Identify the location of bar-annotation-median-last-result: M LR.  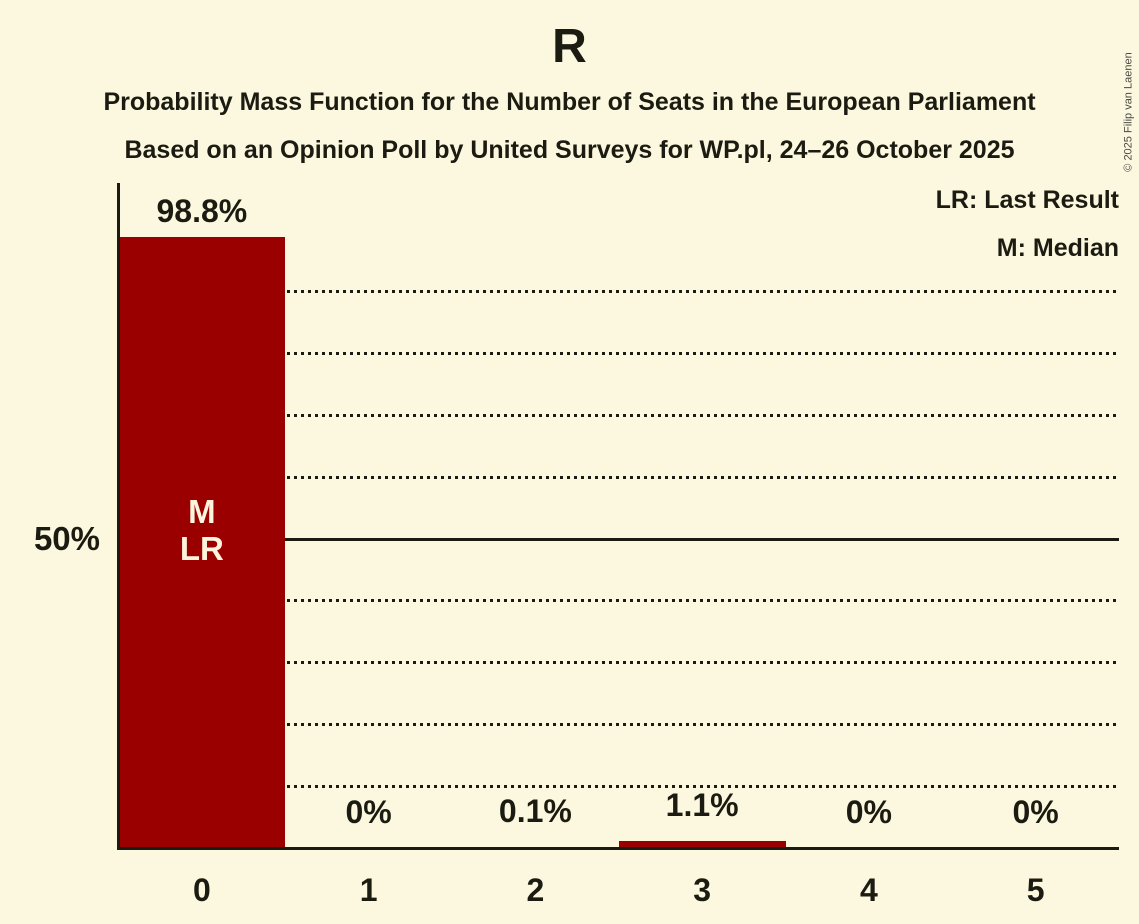
(202, 530).